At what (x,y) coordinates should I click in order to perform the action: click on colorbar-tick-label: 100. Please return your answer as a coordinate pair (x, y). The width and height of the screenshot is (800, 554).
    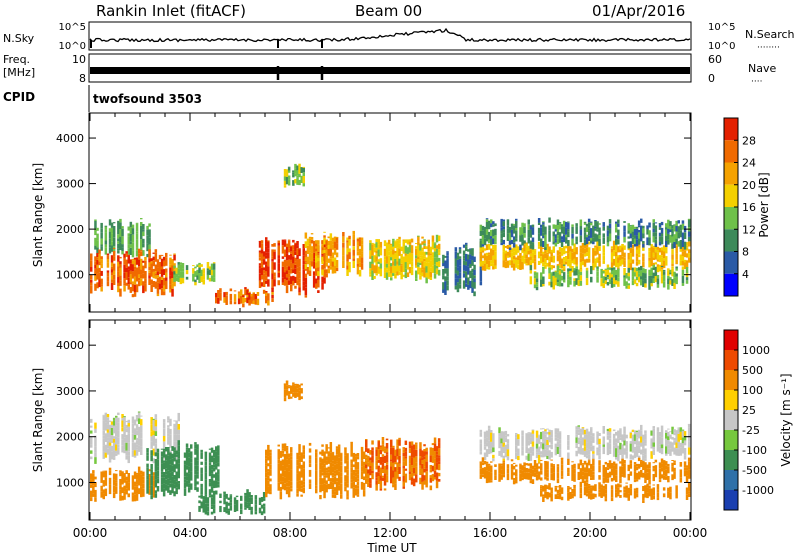
    Looking at the image, I should click on (752, 390).